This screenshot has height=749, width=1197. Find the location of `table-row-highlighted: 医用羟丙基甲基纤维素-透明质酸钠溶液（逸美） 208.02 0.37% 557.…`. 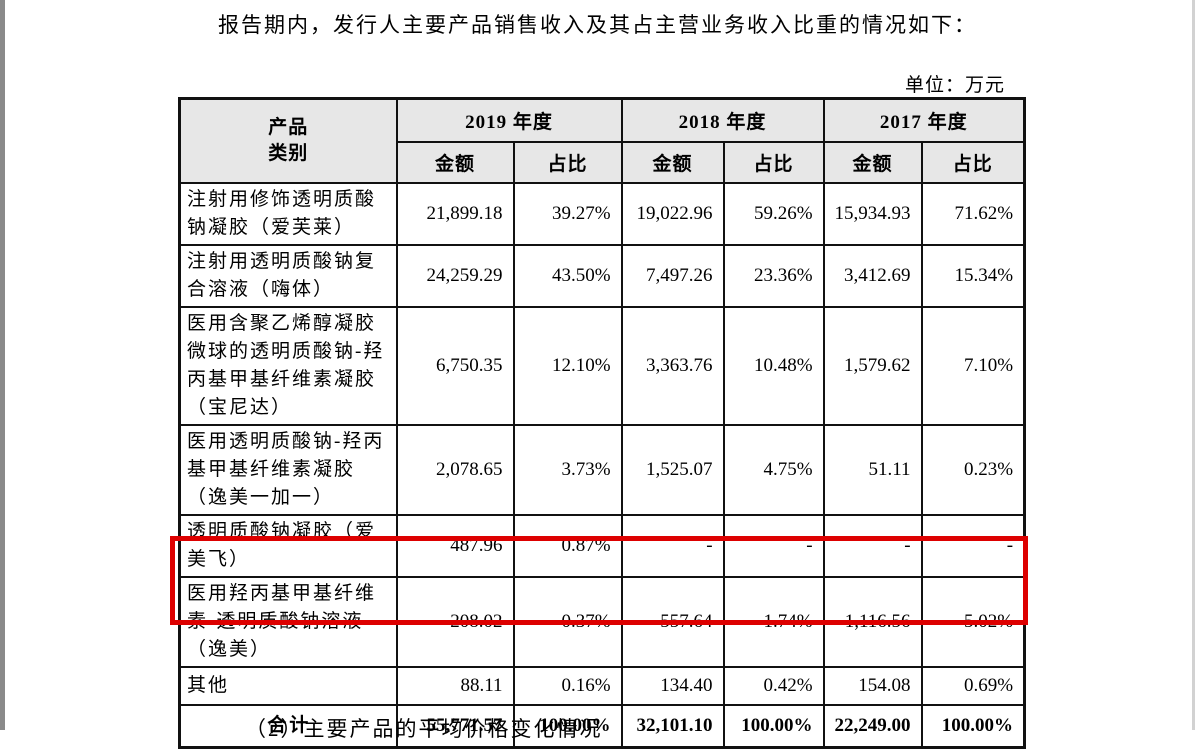

table-row-highlighted: 医用羟丙基甲基纤维素-透明质酸钠溶液（逸美） 208.02 0.37% 557.… is located at coordinates (602, 621).